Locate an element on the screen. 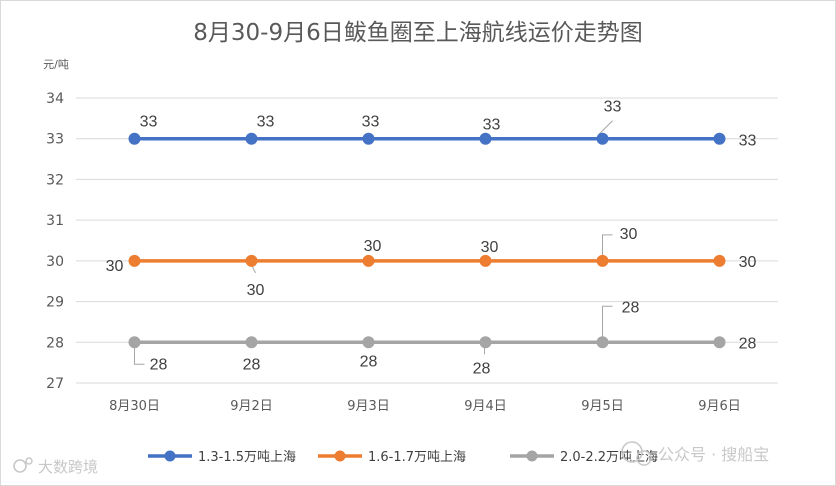  x-tick-label: 9月6日 is located at coordinates (719, 406).